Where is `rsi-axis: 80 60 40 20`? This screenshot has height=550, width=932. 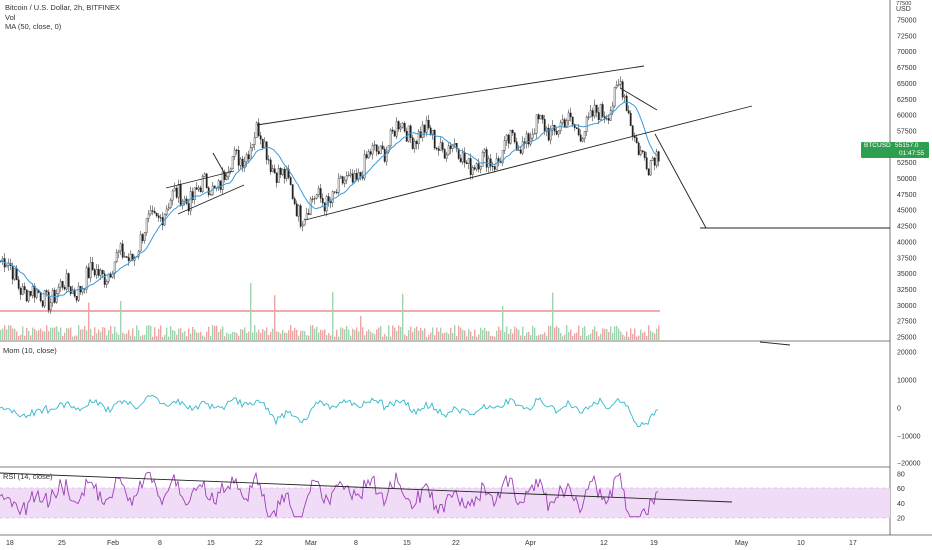 rsi-axis: 80 60 40 20 is located at coordinates (901, 496).